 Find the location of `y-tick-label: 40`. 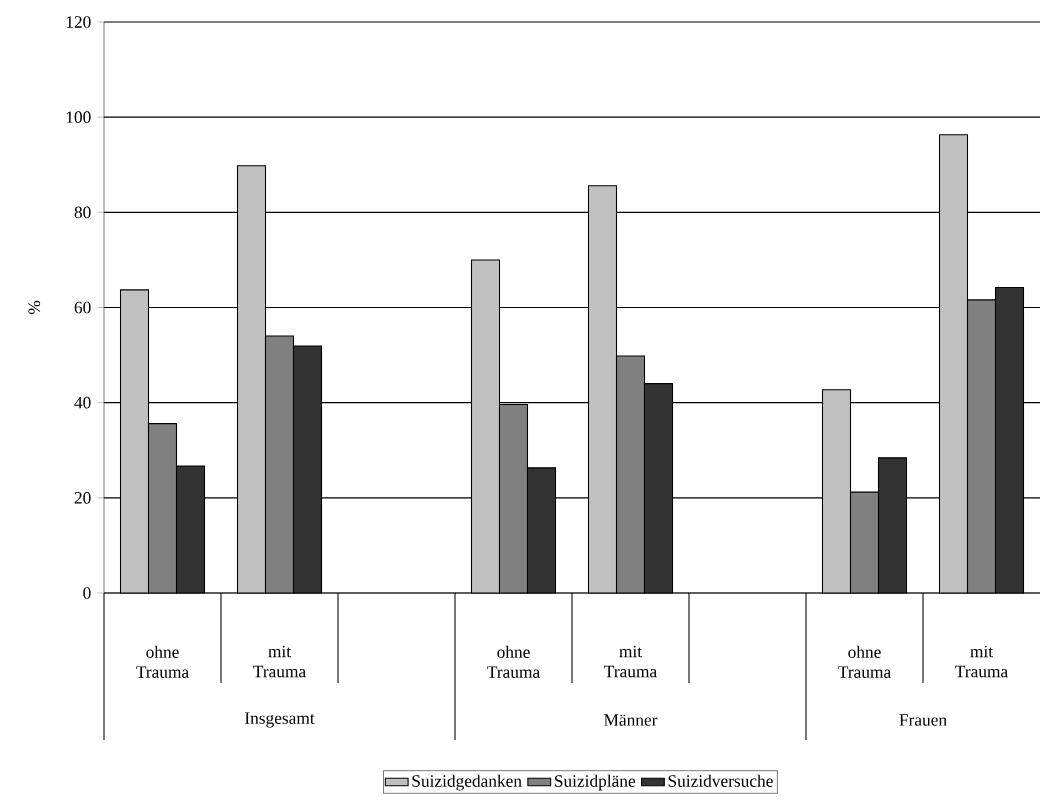

y-tick-label: 40 is located at coordinates (82, 402).